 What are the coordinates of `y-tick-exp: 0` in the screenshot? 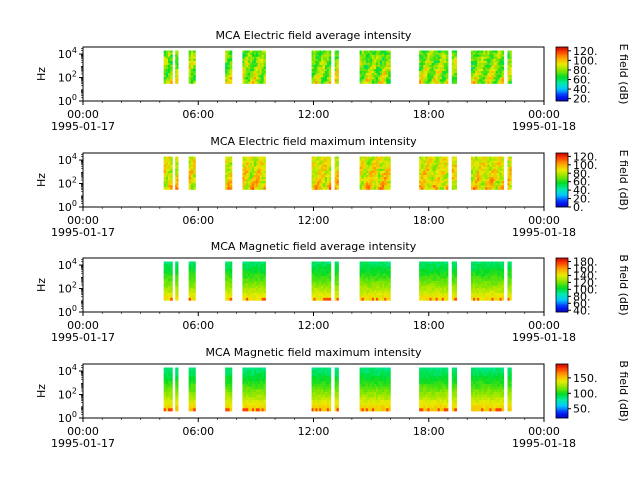 It's located at (74, 203).